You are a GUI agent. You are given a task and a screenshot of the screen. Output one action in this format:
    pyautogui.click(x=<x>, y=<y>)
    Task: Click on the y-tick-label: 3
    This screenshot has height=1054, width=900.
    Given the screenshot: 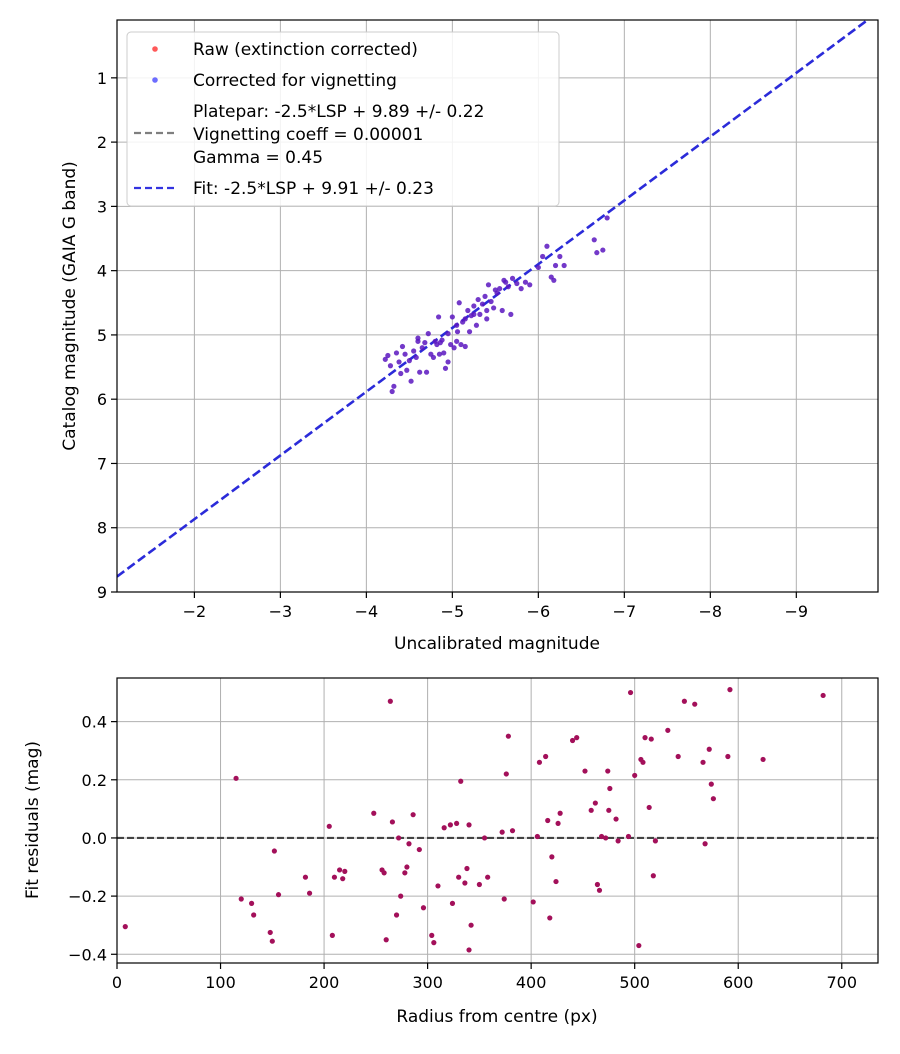 What is the action you would take?
    pyautogui.click(x=102, y=206)
    